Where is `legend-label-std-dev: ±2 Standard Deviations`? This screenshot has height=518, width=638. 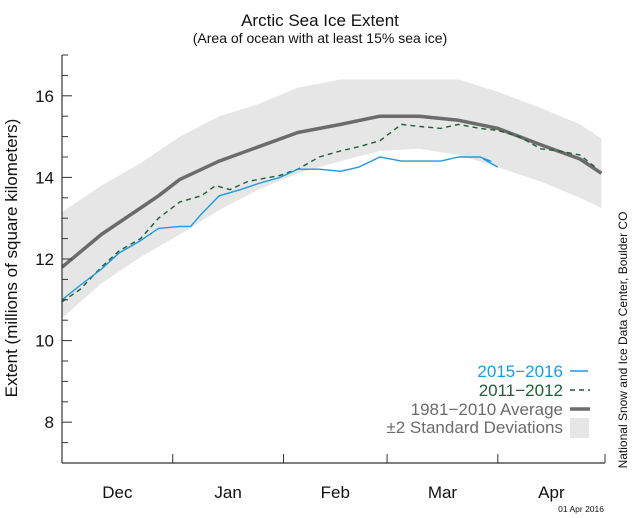 legend-label-std-dev: ±2 Standard Deviations is located at coordinates (474, 427).